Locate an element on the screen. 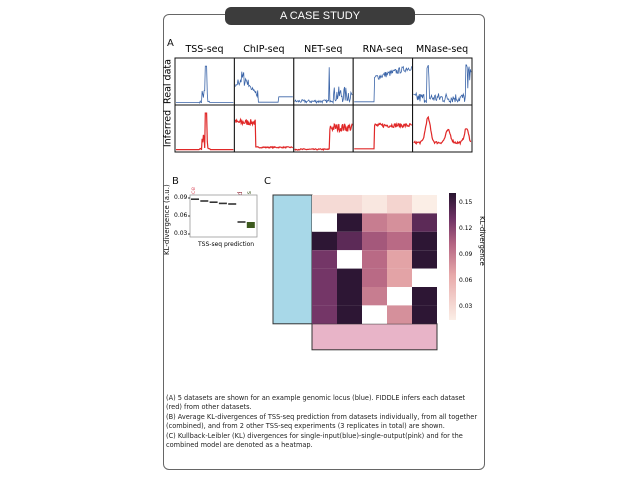 This screenshot has height=480, width=640. column-title: TSS-seq is located at coordinates (204, 49).